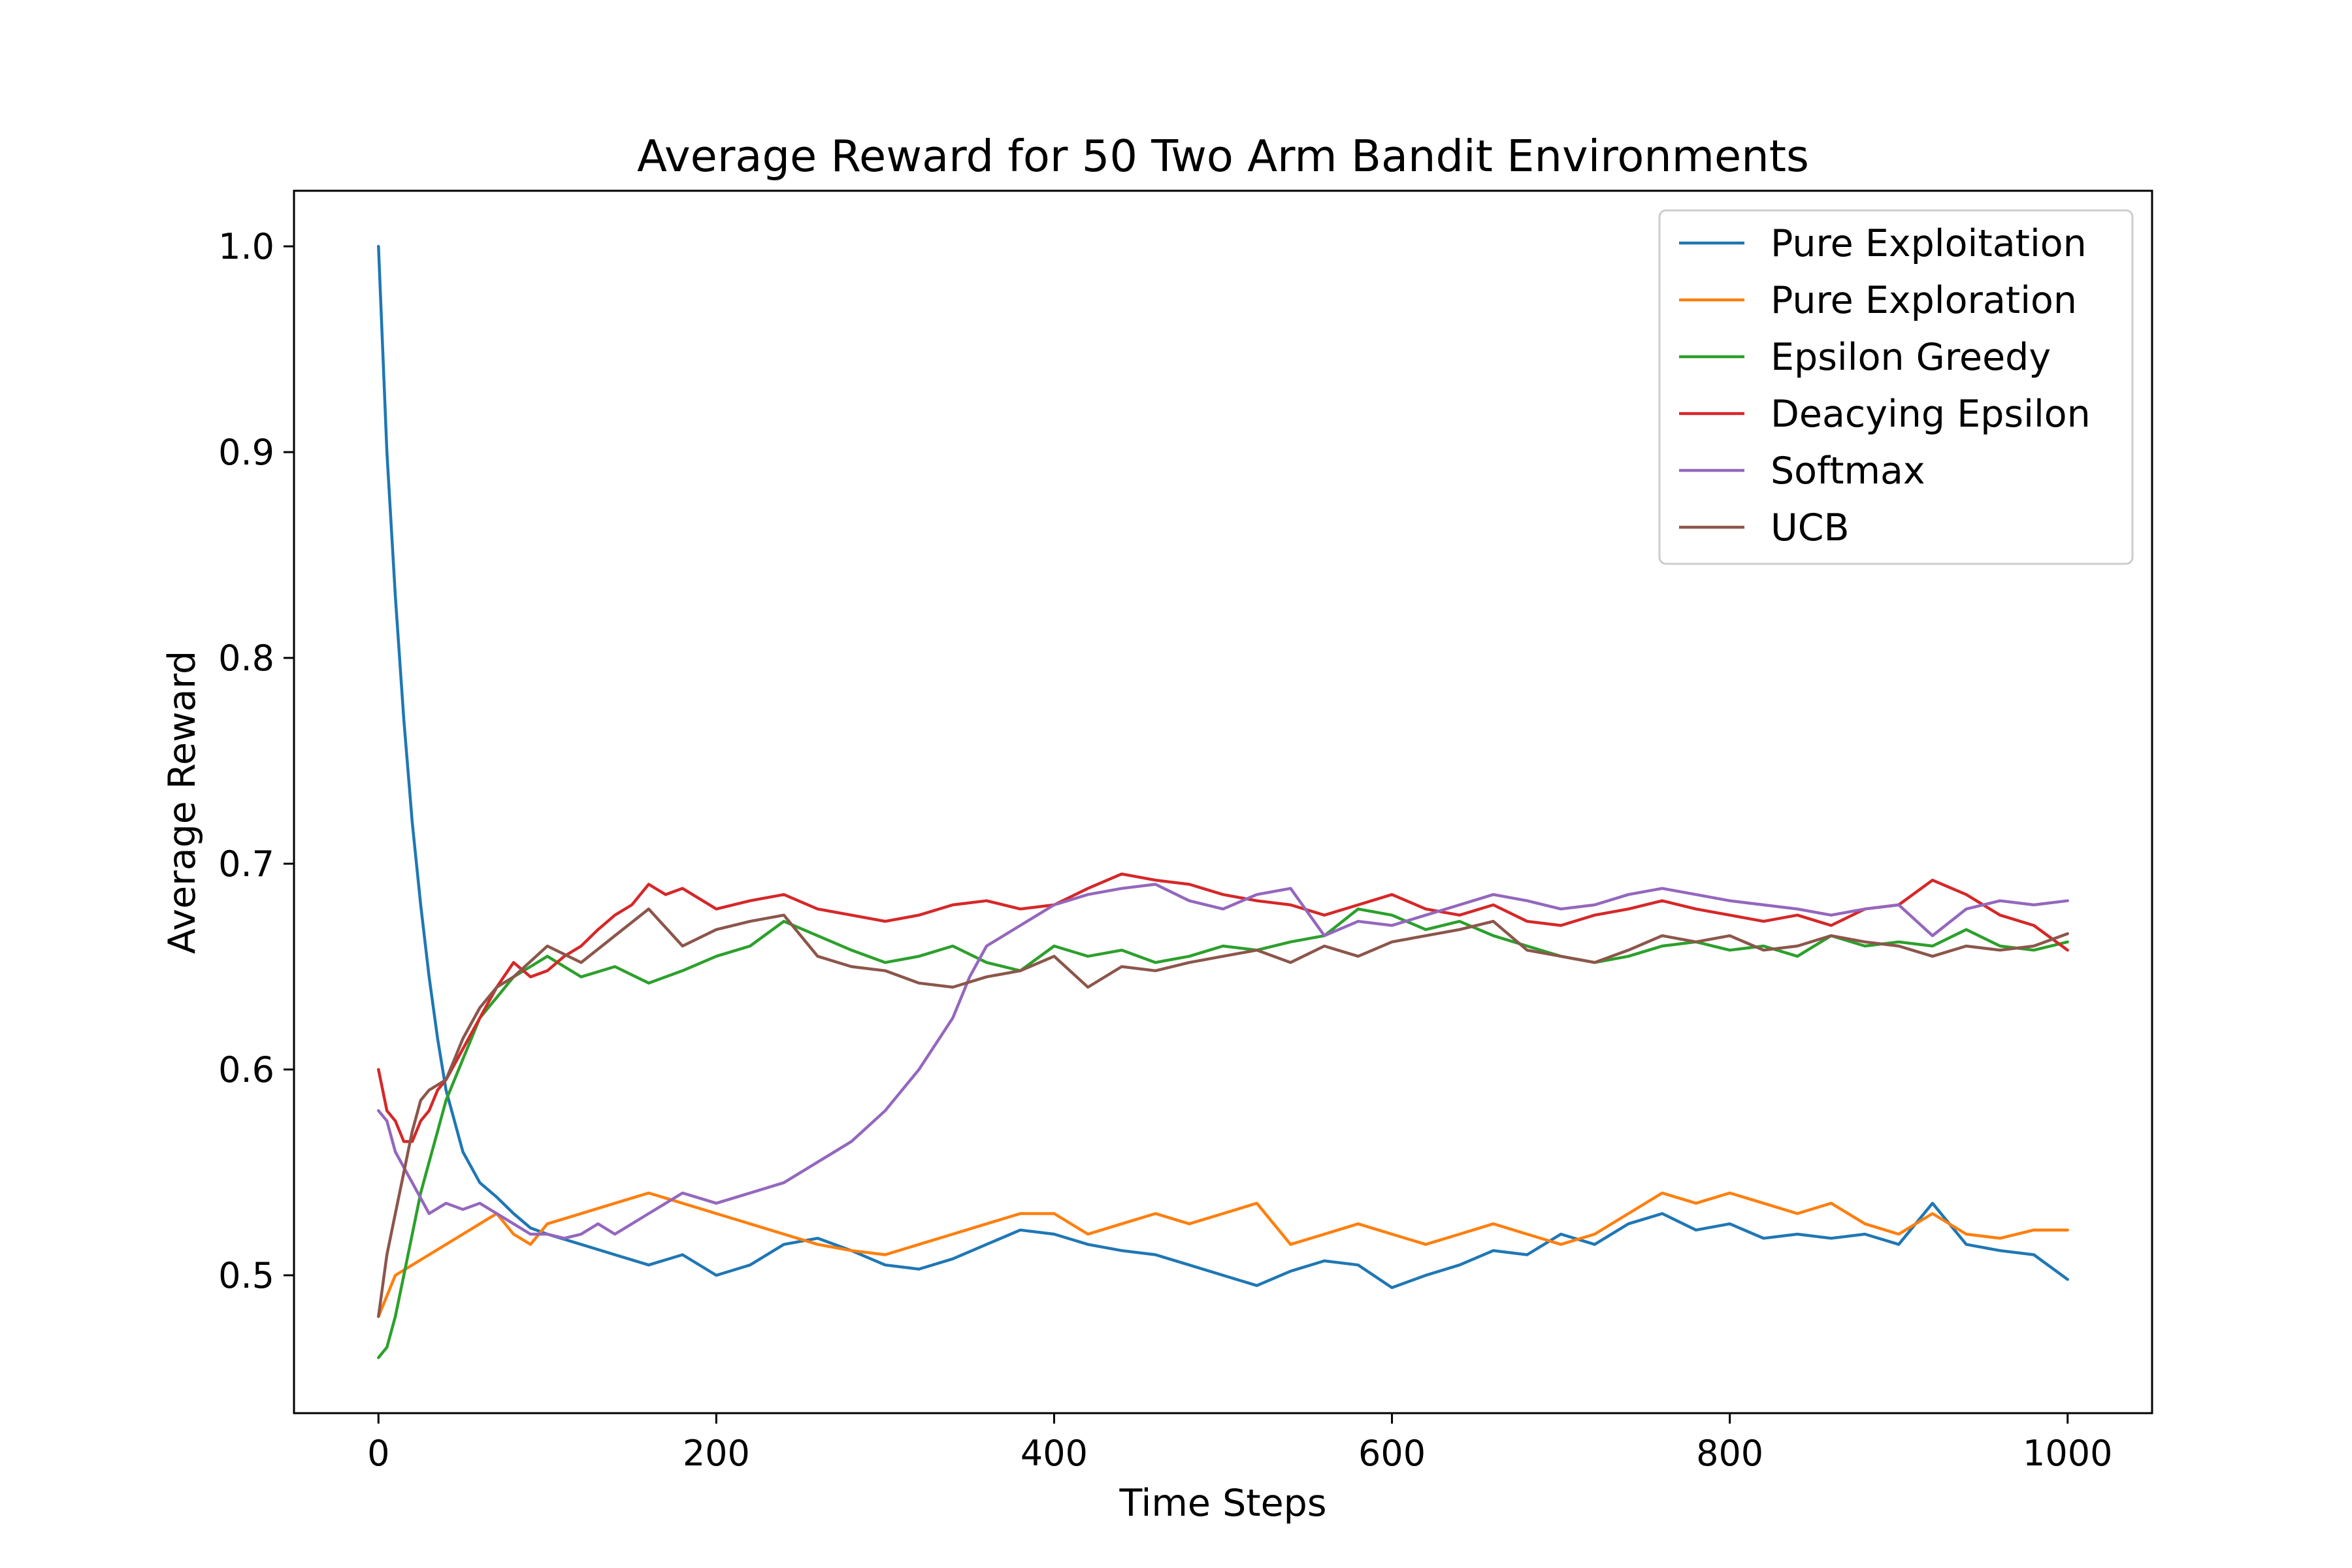  What do you see at coordinates (1222, 1503) in the screenshot?
I see `x-axis-label: Time Steps` at bounding box center [1222, 1503].